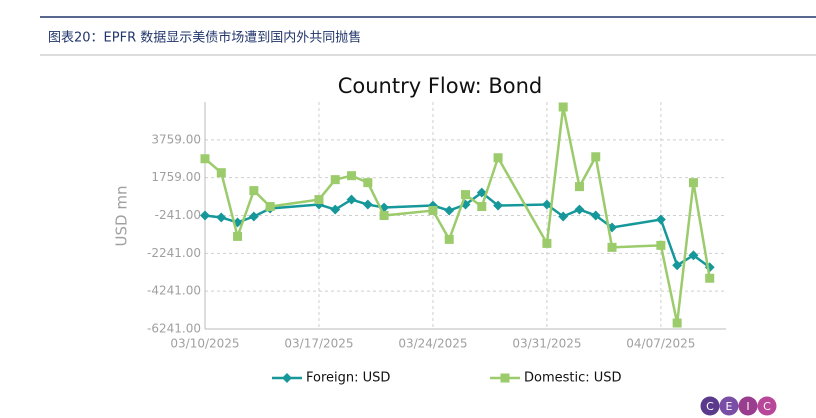  I want to click on y-tick-label: -4241.00, so click(174, 291).